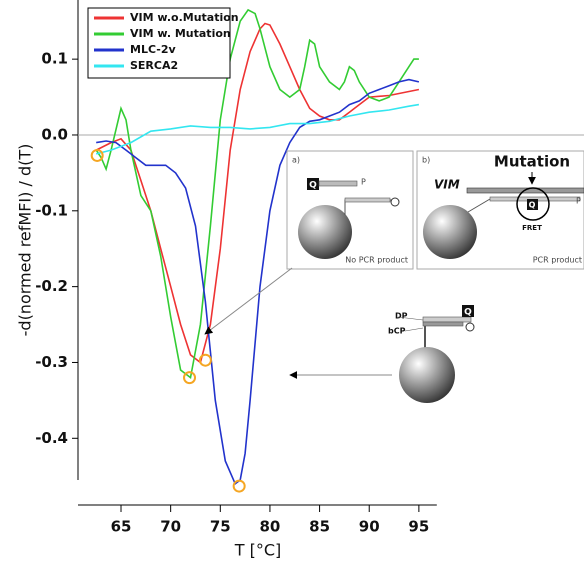 Image resolution: width=584 pixels, height=564 pixels. I want to click on inset-gene: VIM, so click(447, 185).